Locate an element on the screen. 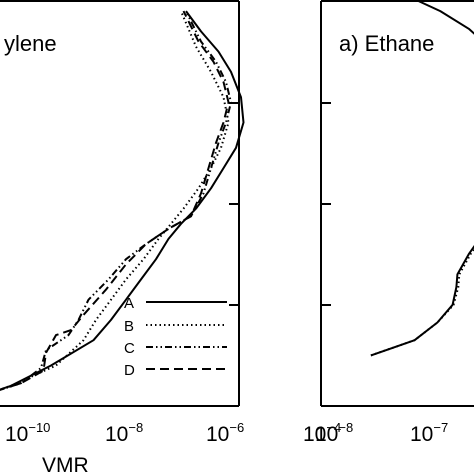 Image resolution: width=474 pixels, height=474 pixels. legend-entry-a: A is located at coordinates (175, 303).